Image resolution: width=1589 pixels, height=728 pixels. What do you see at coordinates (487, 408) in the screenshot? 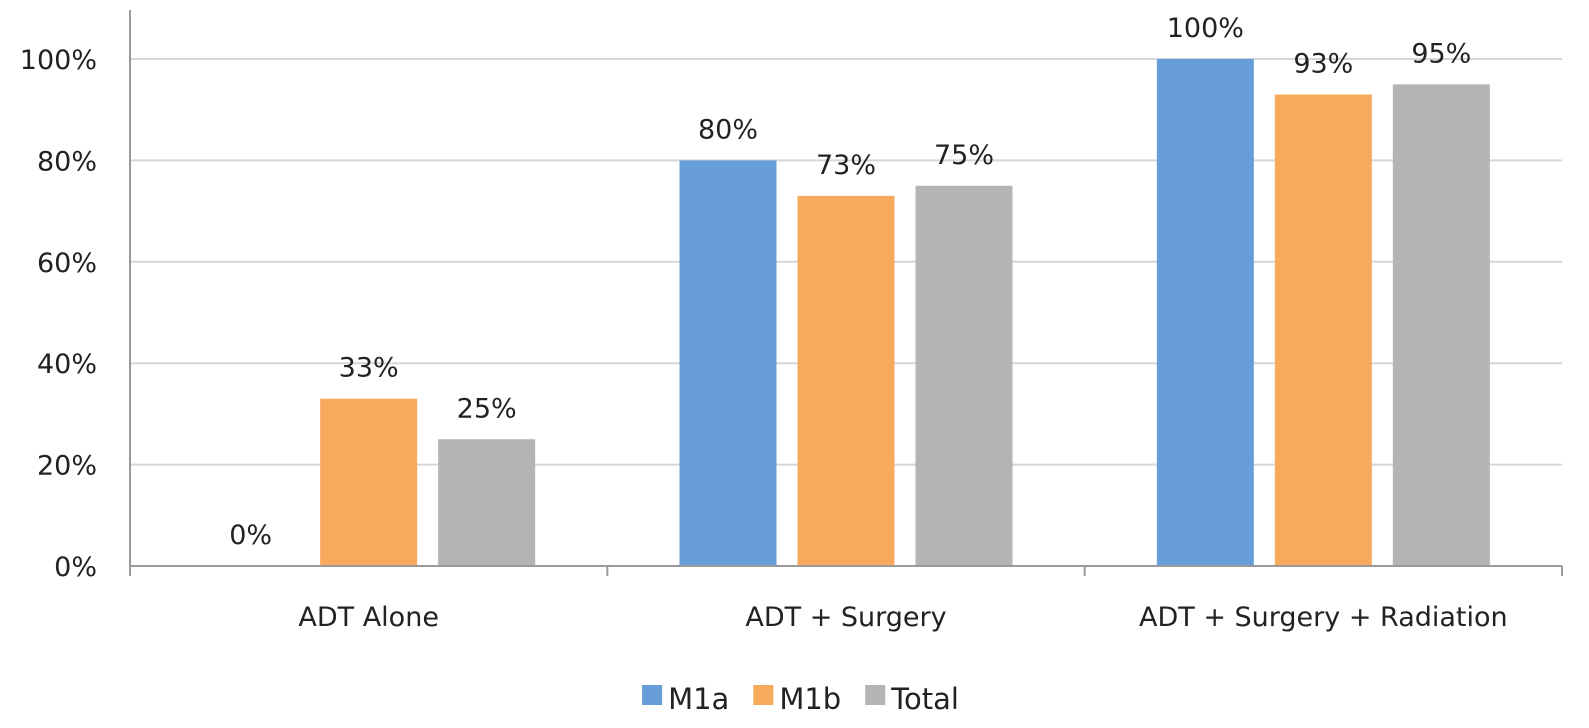
I see `data-label: 25%` at bounding box center [487, 408].